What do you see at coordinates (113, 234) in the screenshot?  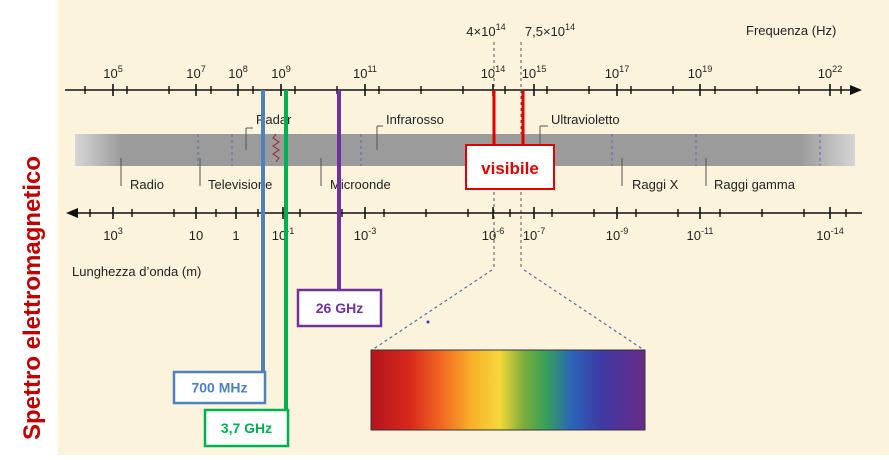 I see `wave-tick-label: 10³` at bounding box center [113, 234].